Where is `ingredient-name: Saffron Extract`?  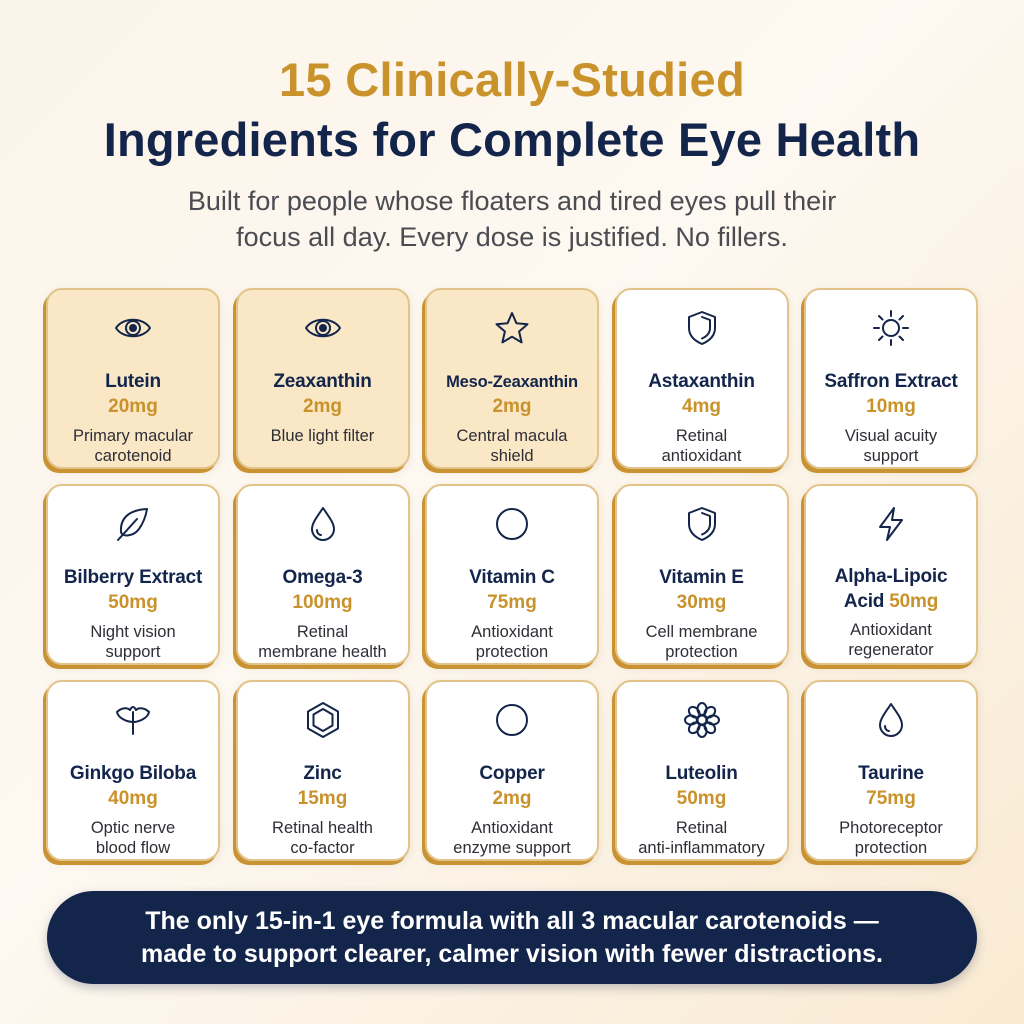 ingredient-name: Saffron Extract is located at coordinates (891, 381).